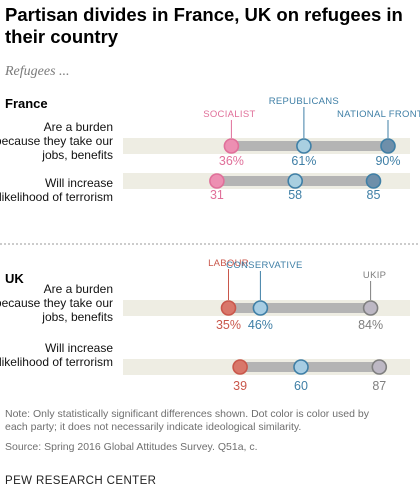  I want to click on legend-label: LABOUR, so click(228, 263).